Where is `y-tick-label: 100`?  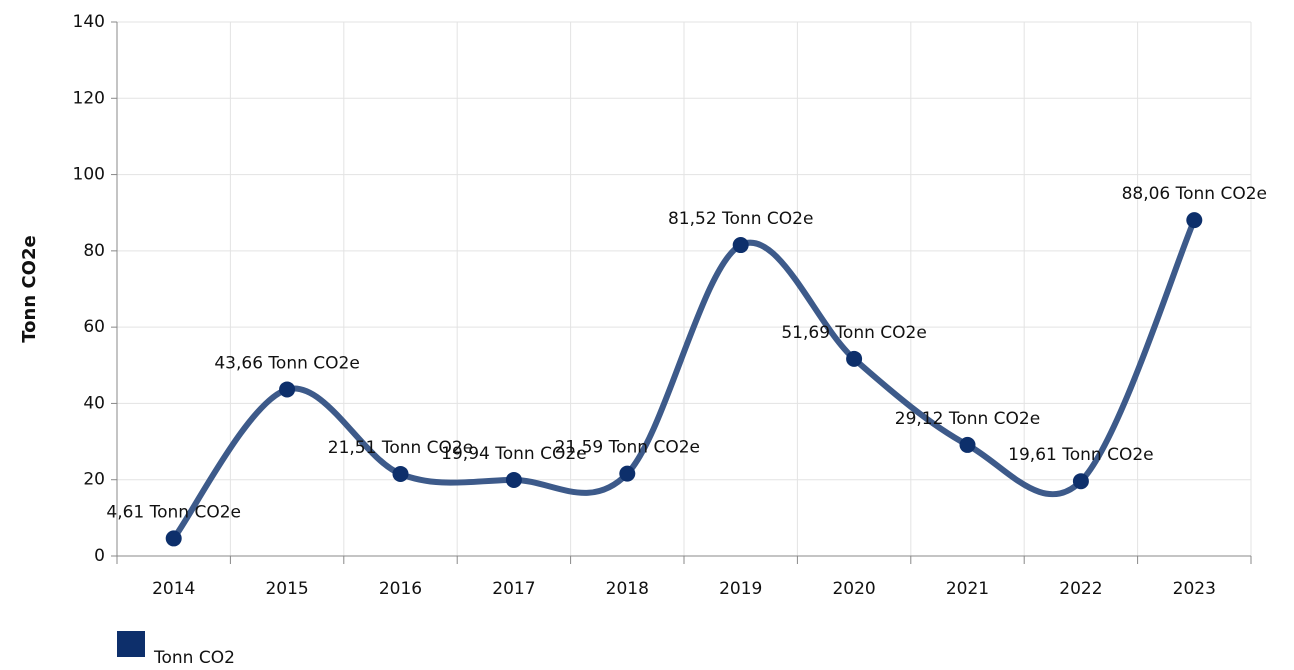
y-tick-label: 100 is located at coordinates (89, 175).